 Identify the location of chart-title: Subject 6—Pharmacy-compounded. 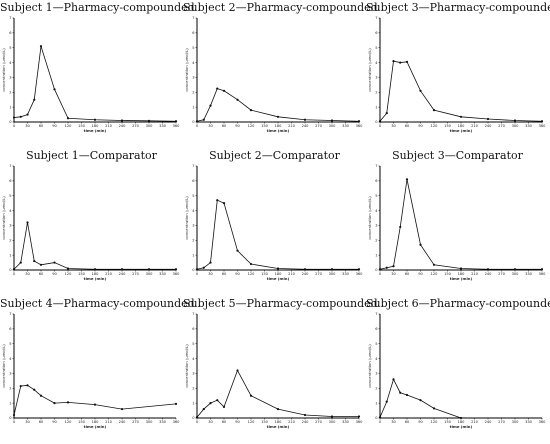
(458, 303).